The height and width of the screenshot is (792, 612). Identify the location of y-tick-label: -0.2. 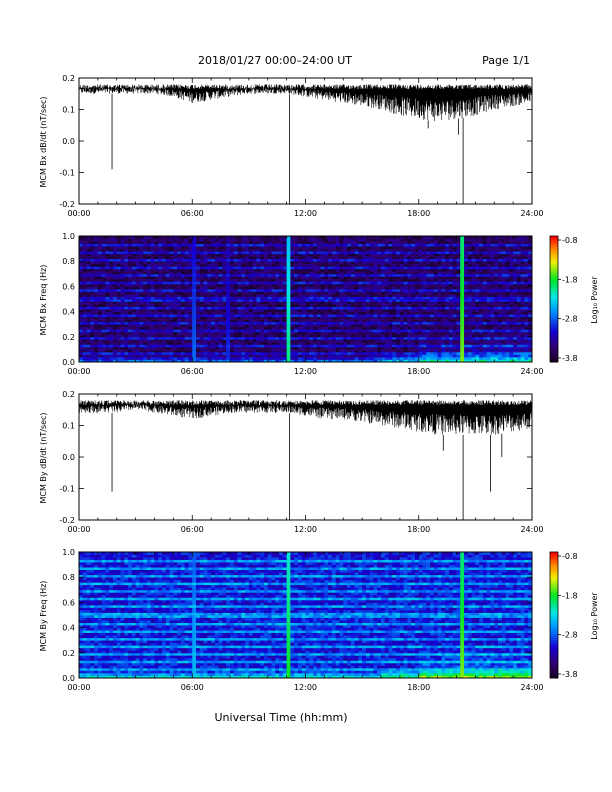
(67, 204).